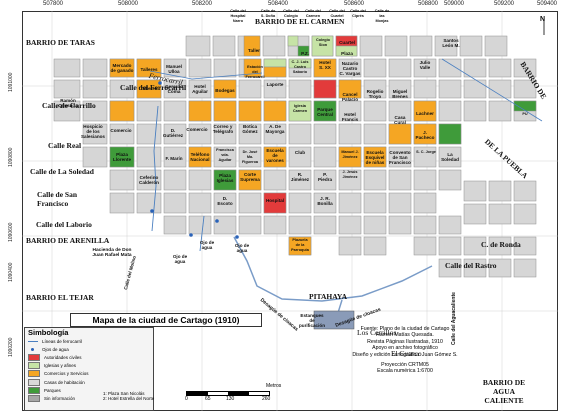 The height and width of the screenshot is (417, 569). I want to click on bldg-julio: Julio Valle, so click(425, 65).